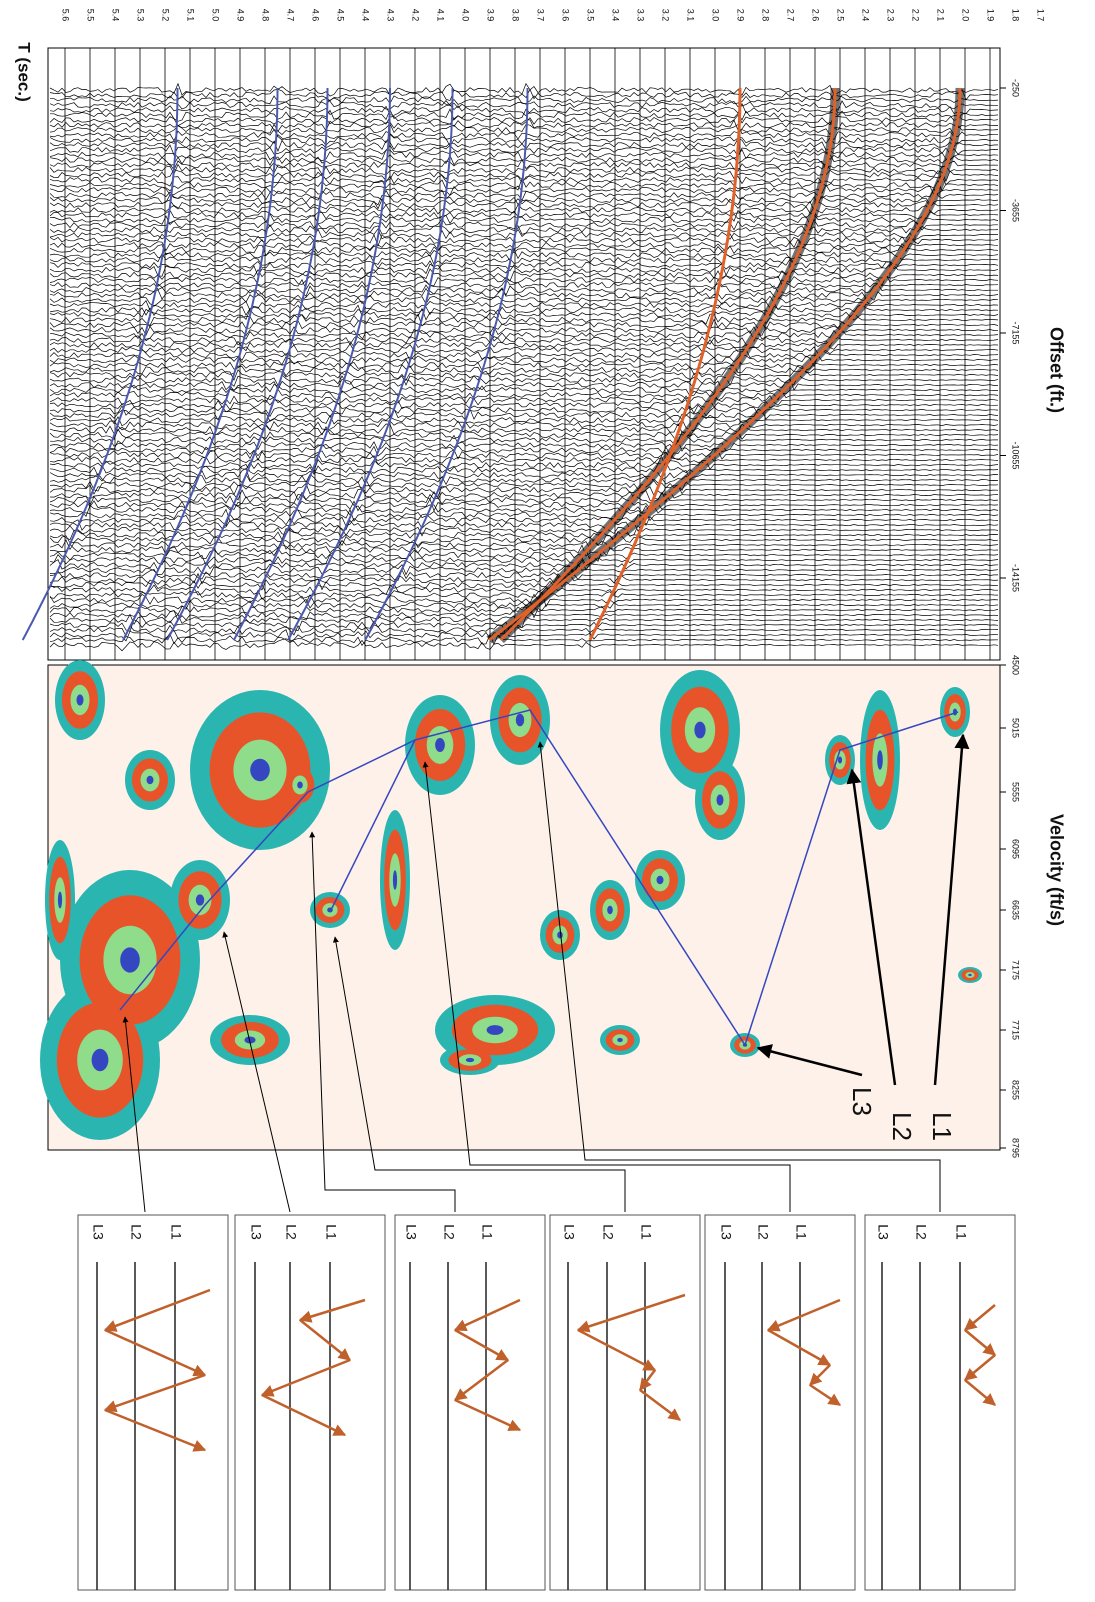 Image resolution: width=1095 pixels, height=1602 pixels. I want to click on time-tick-label: 2.6, so click(816, 15).